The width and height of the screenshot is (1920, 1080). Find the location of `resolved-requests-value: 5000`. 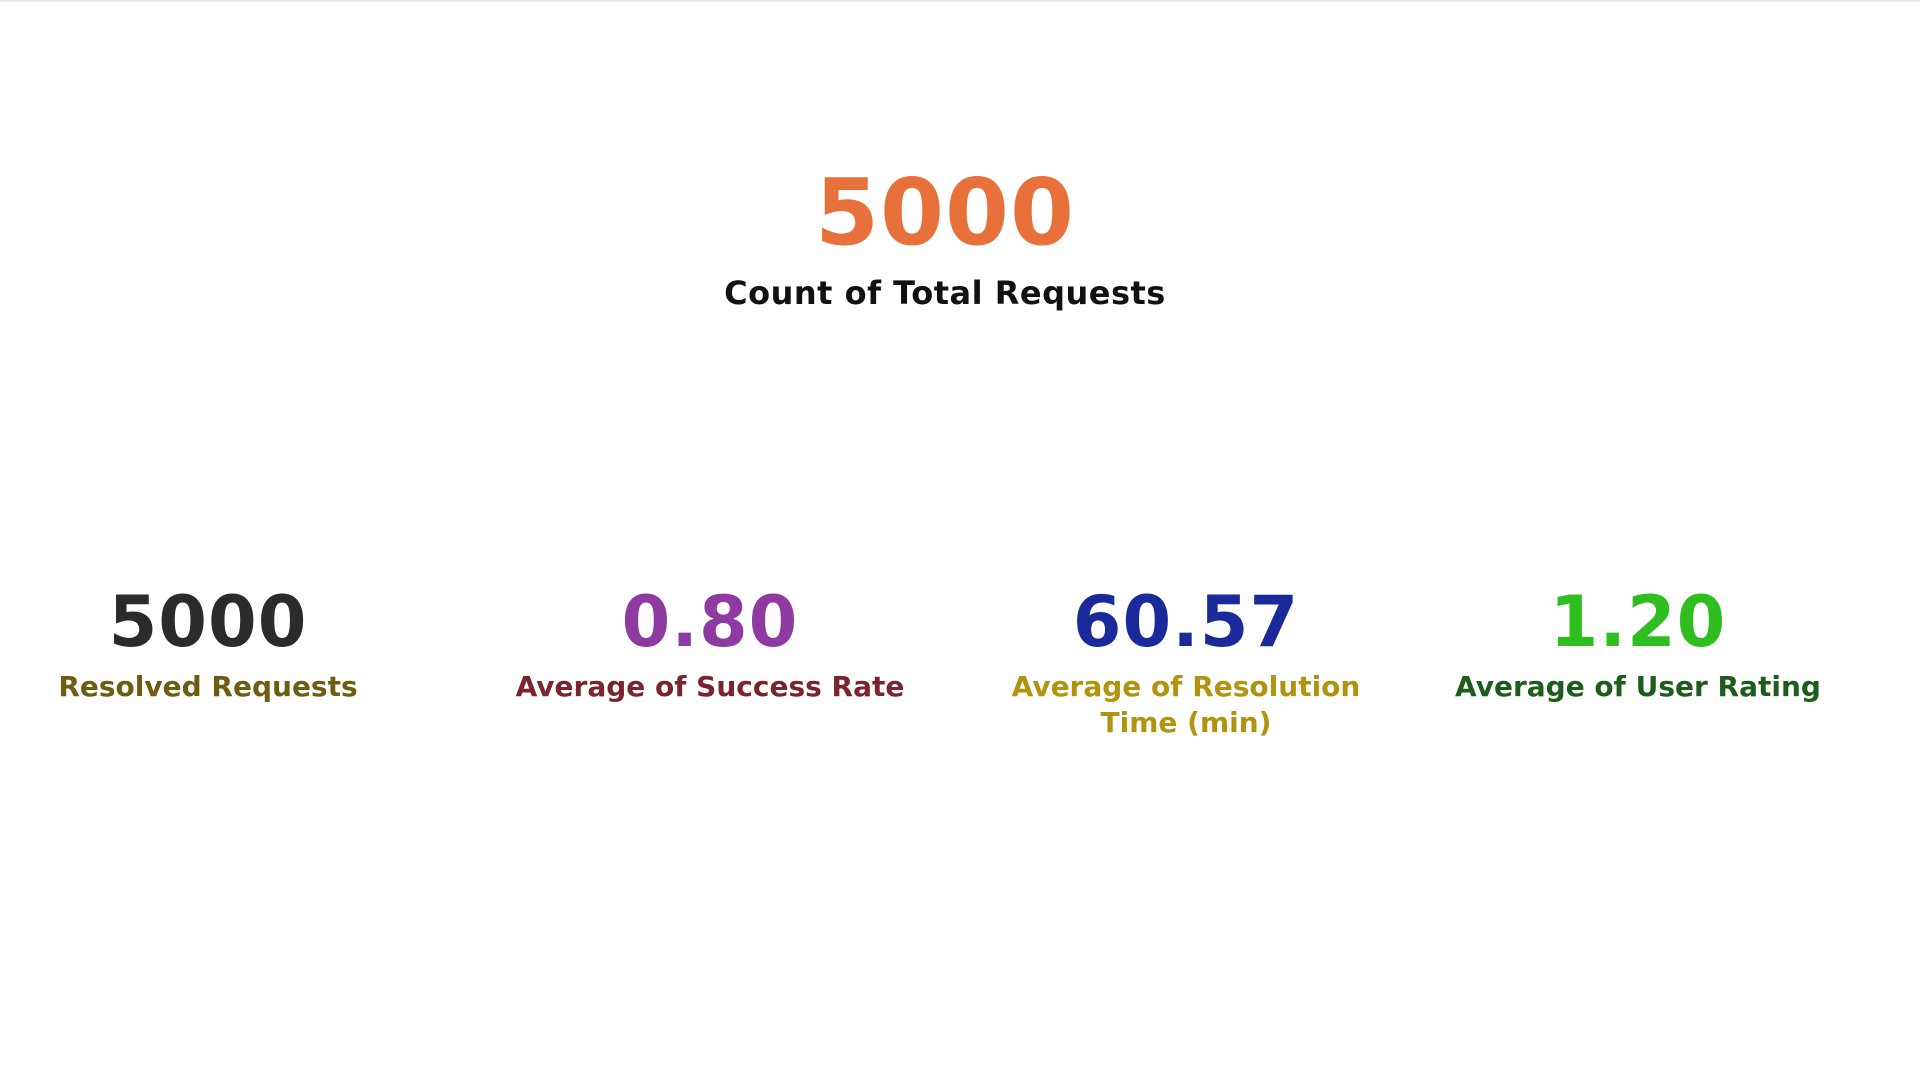

resolved-requests-value: 5000 is located at coordinates (208, 622).